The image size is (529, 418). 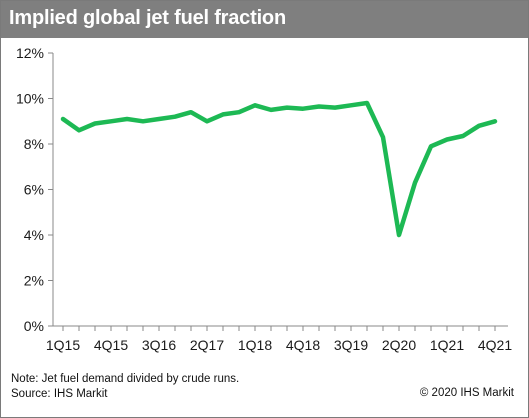 What do you see at coordinates (147, 18) in the screenshot?
I see `chart-title: Implied global jet fuel fraction` at bounding box center [147, 18].